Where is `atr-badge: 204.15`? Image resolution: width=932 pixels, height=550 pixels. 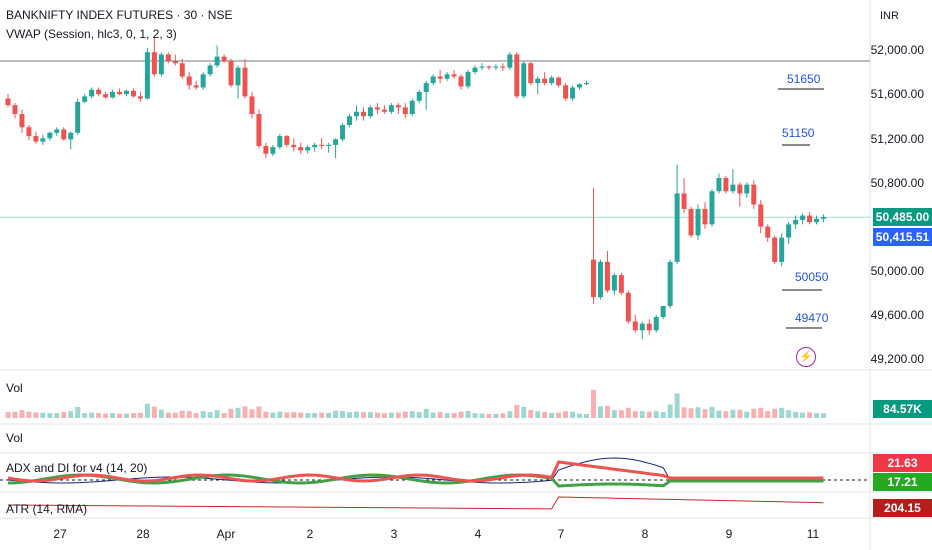
atr-badge: 204.15 is located at coordinates (902, 508).